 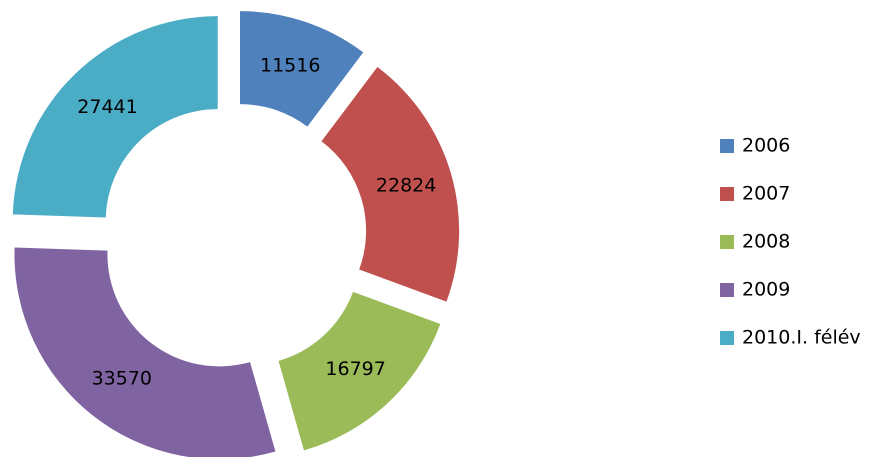 What do you see at coordinates (406, 186) in the screenshot?
I see `data-label: 22824` at bounding box center [406, 186].